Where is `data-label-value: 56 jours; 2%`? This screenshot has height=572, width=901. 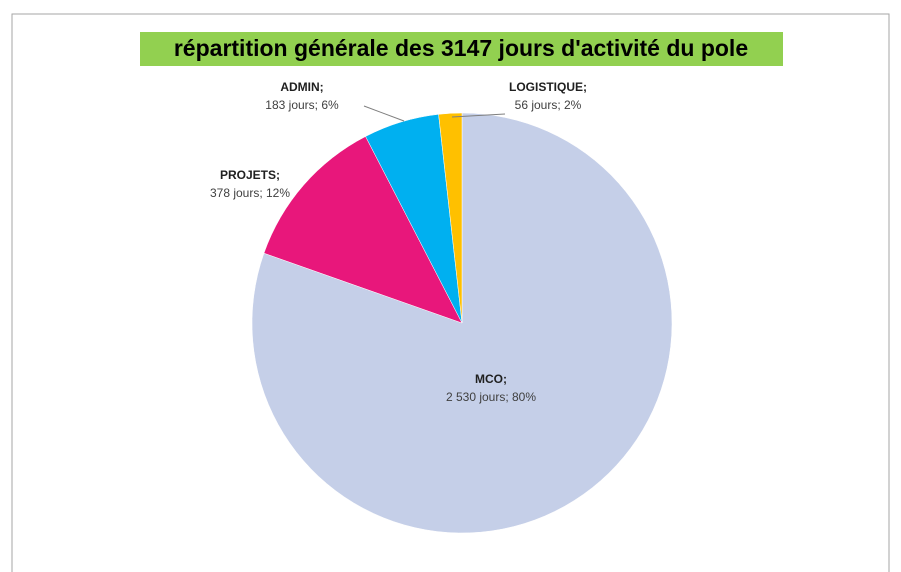
data-label-value: 56 jours; 2% is located at coordinates (548, 105).